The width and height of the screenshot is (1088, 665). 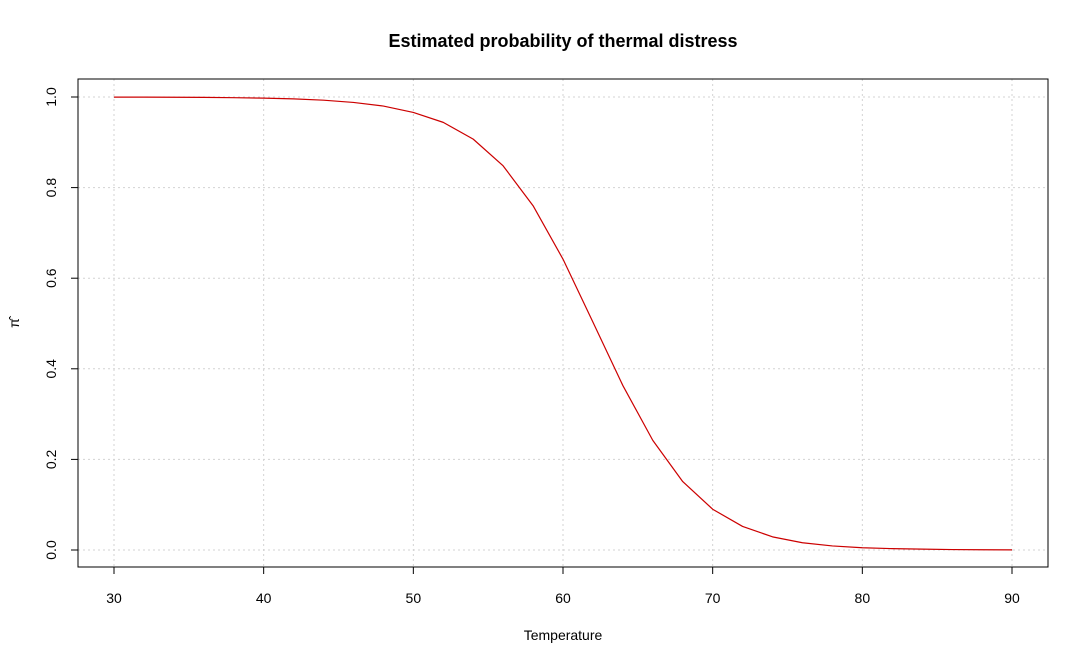 What do you see at coordinates (60, 323) in the screenshot?
I see `y-axis: 0.0 0.2 0.4 0.6 0.8 1.0` at bounding box center [60, 323].